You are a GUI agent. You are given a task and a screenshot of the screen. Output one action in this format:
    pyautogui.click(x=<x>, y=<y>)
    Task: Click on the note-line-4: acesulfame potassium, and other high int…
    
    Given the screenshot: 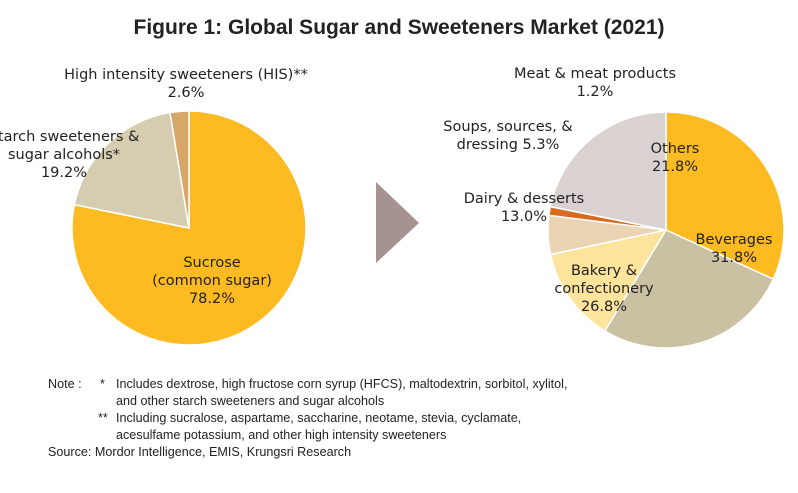 What is the action you would take?
    pyautogui.click(x=281, y=435)
    